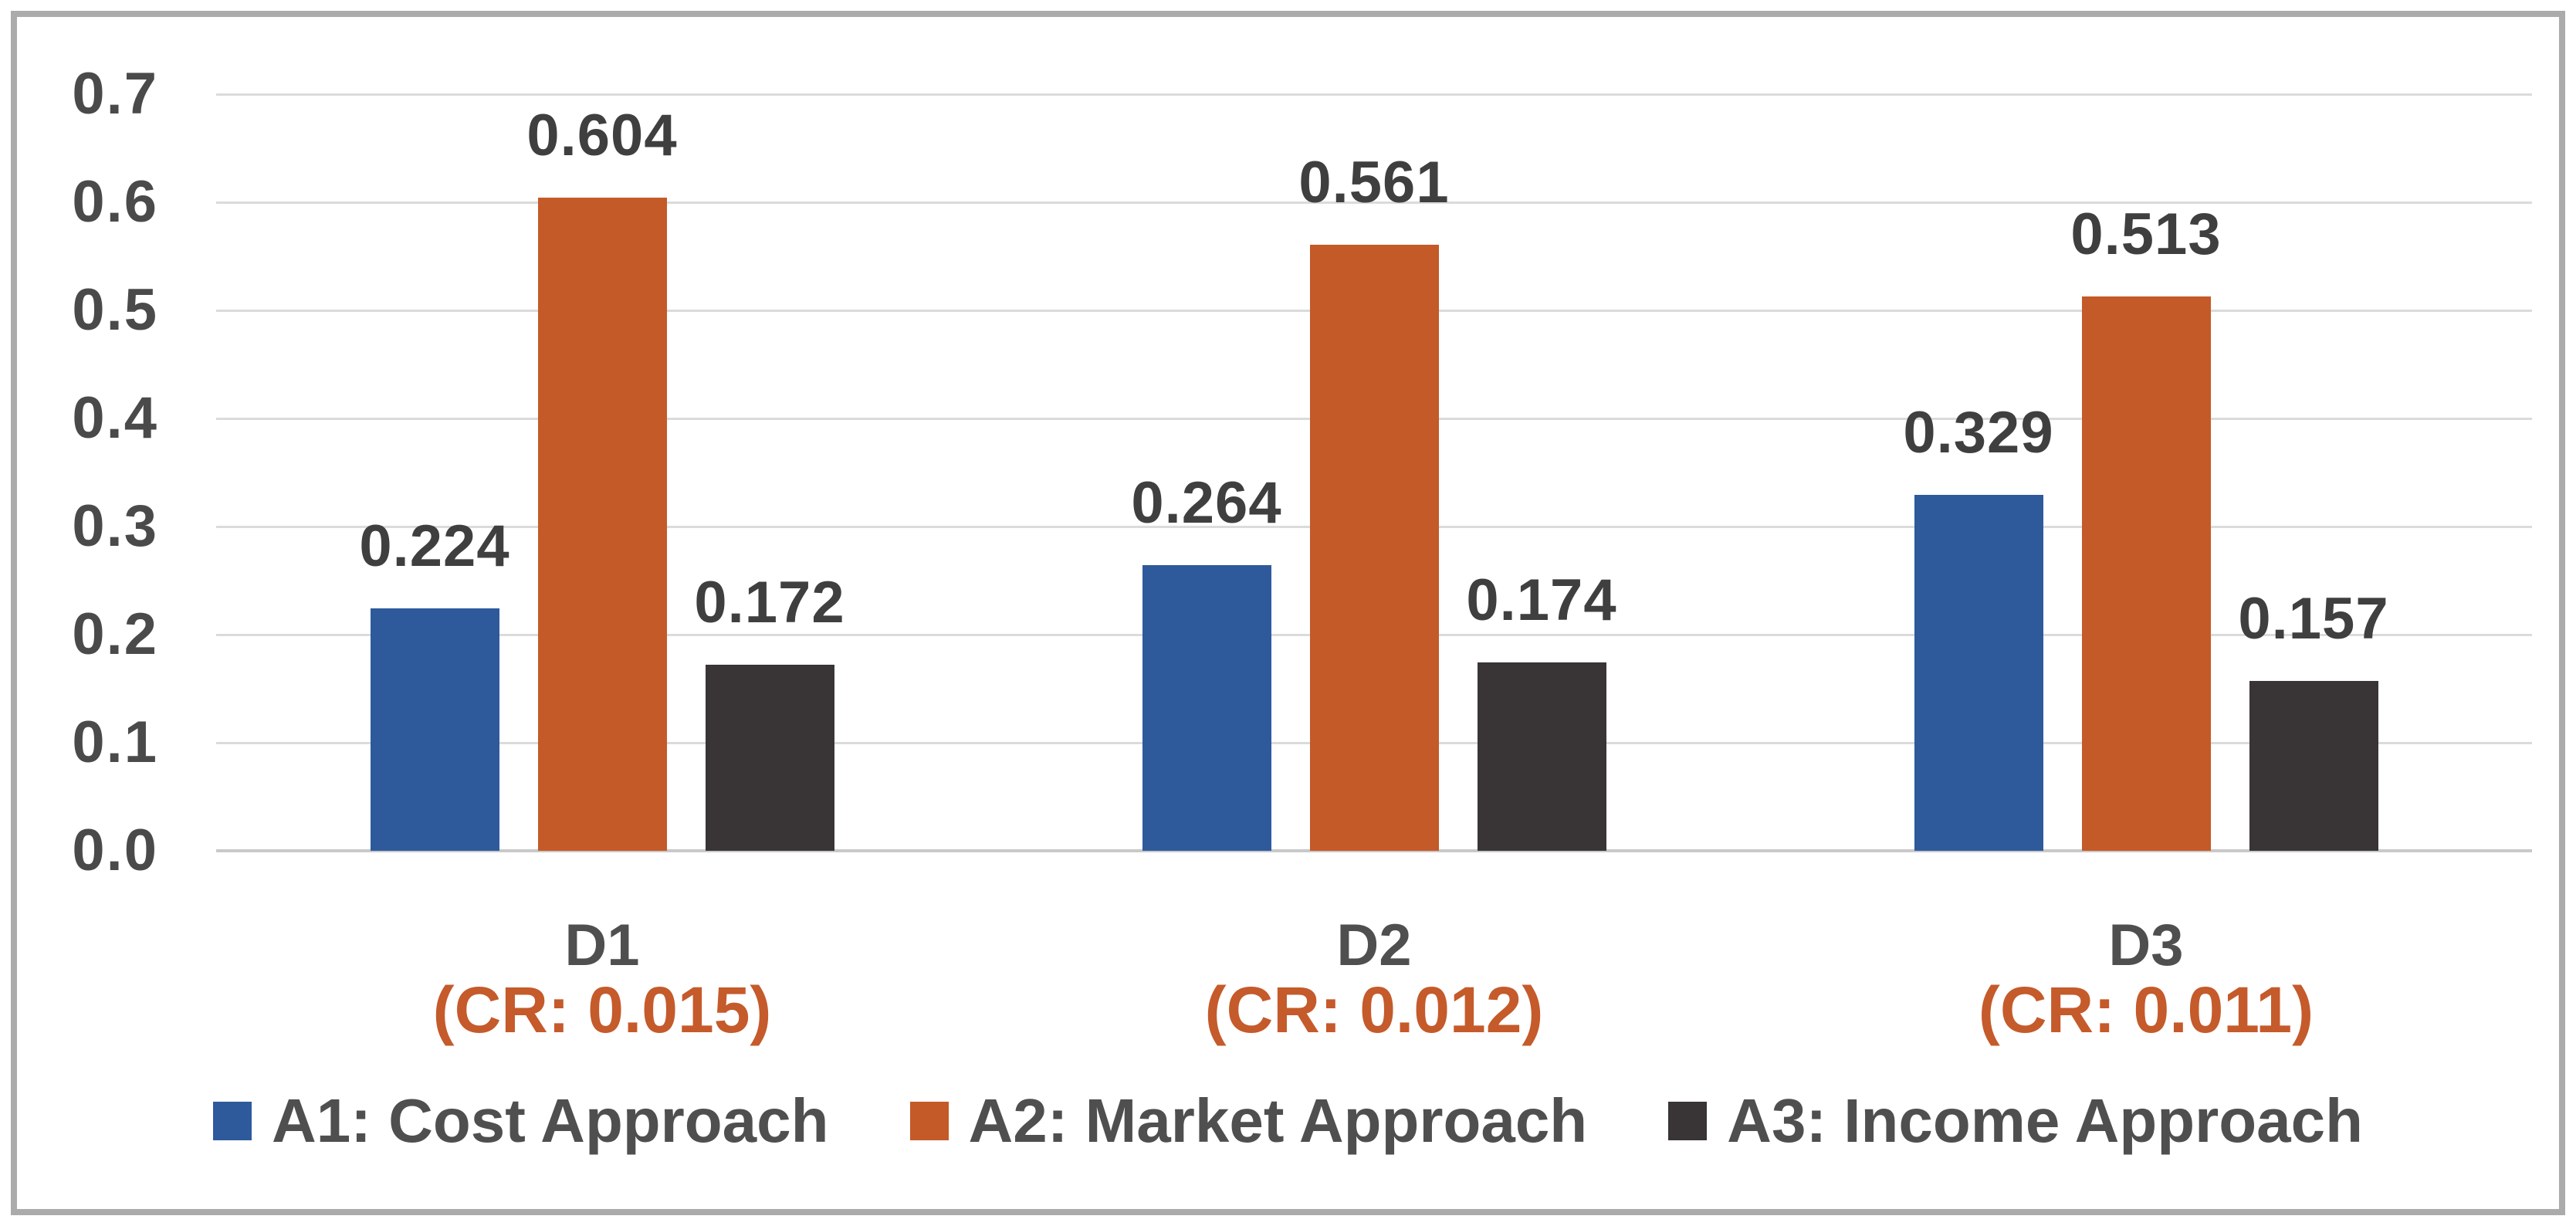  I want to click on value-label: 0.513, so click(2146, 234).